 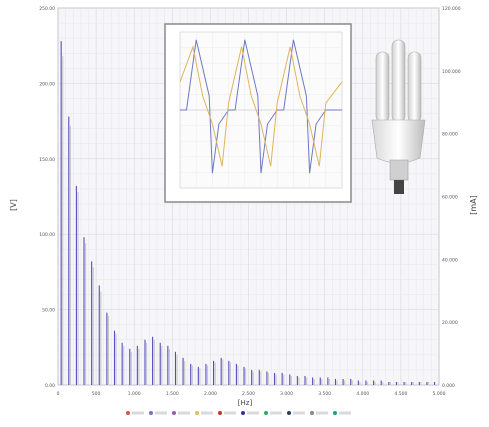 I want to click on y-tick-label-right: 80.000, so click(x=450, y=135).